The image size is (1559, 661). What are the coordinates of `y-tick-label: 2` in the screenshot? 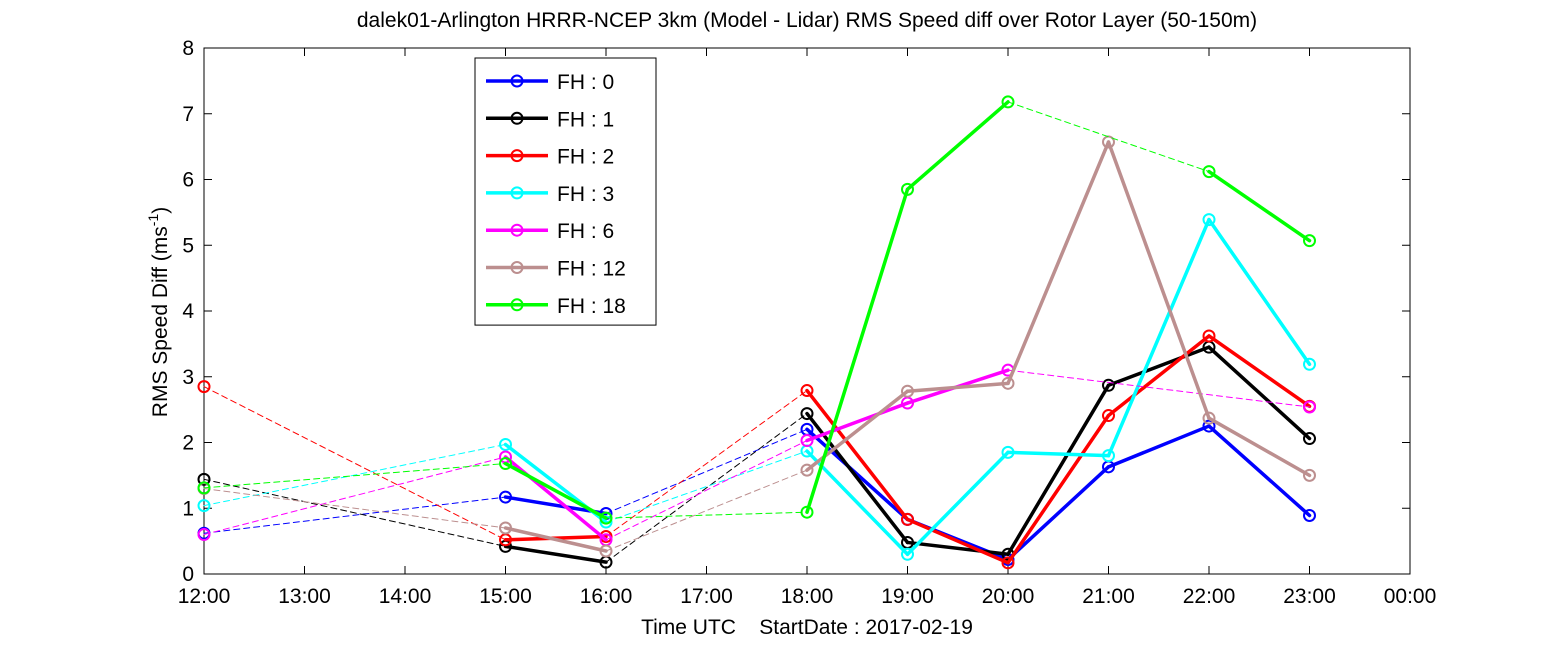 It's located at (188, 443).